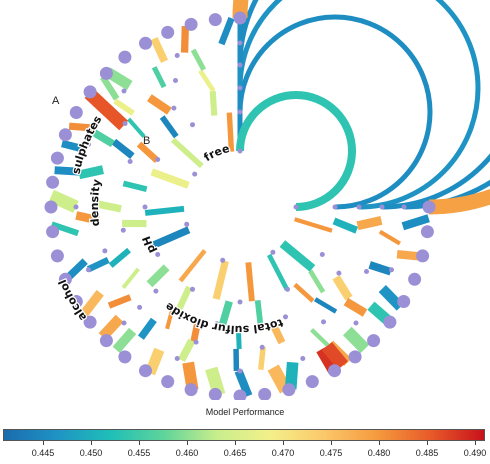 This screenshot has height=464, width=490. What do you see at coordinates (379, 453) in the screenshot?
I see `colorbar-tick-label: 0.480` at bounding box center [379, 453].